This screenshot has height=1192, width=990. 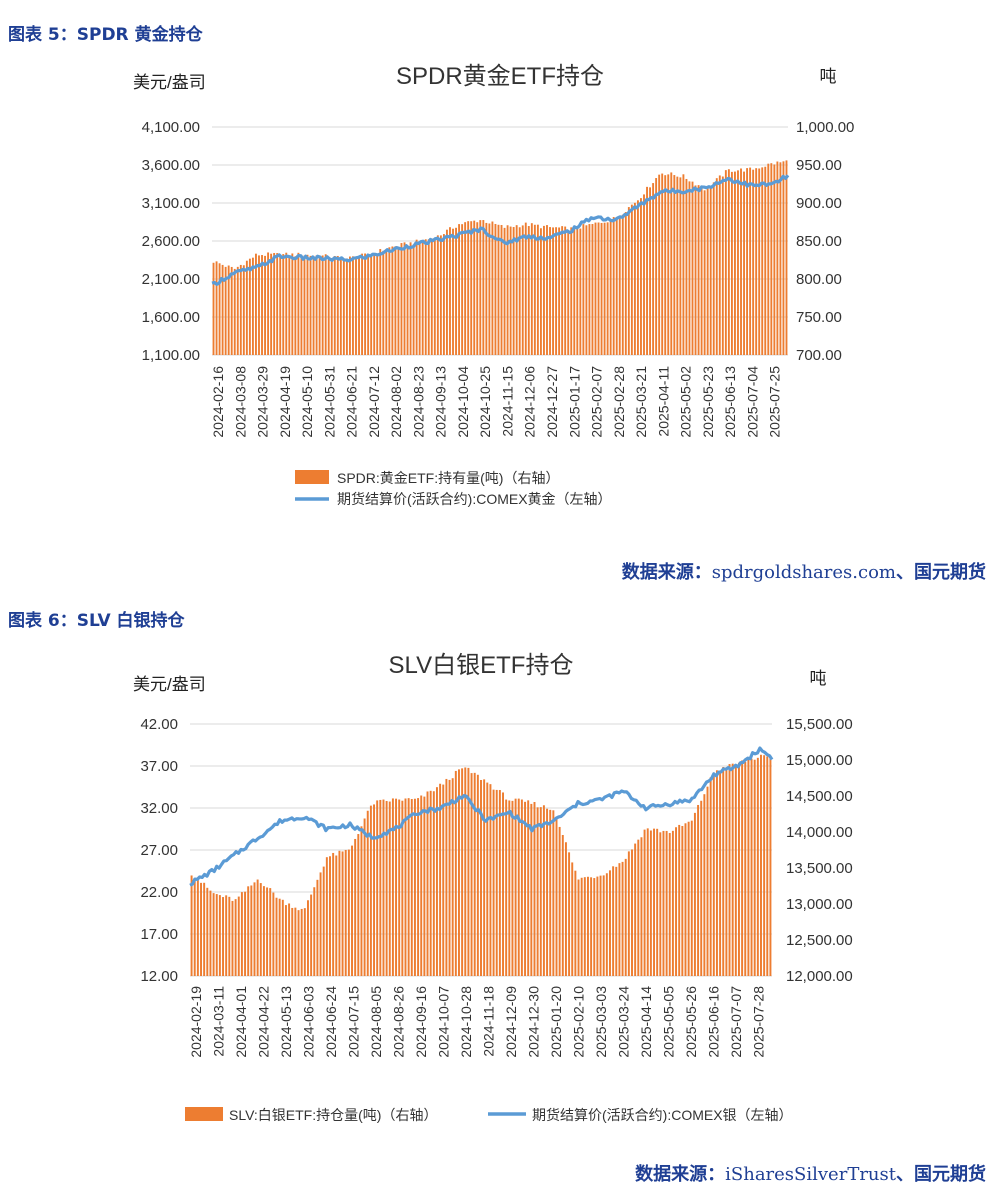 What do you see at coordinates (169, 82) in the screenshot?
I see `left-axis-unit: 美元/盎司` at bounding box center [169, 82].